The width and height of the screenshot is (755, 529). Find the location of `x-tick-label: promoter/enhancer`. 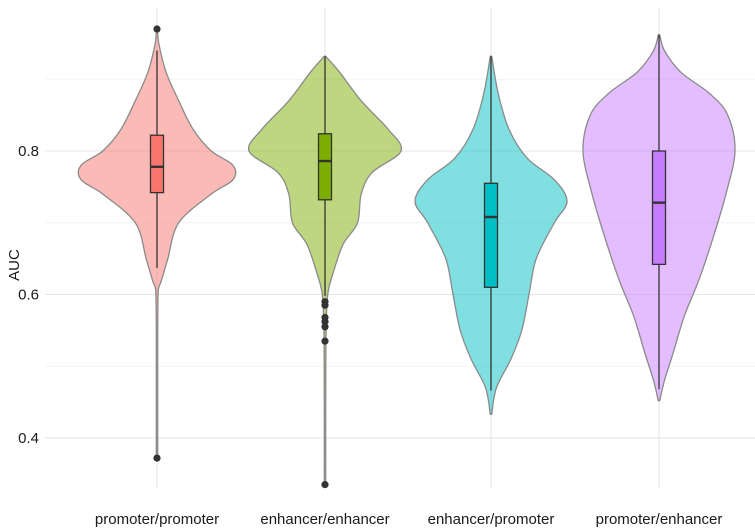

x-tick-label: promoter/enhancer is located at coordinates (659, 519).